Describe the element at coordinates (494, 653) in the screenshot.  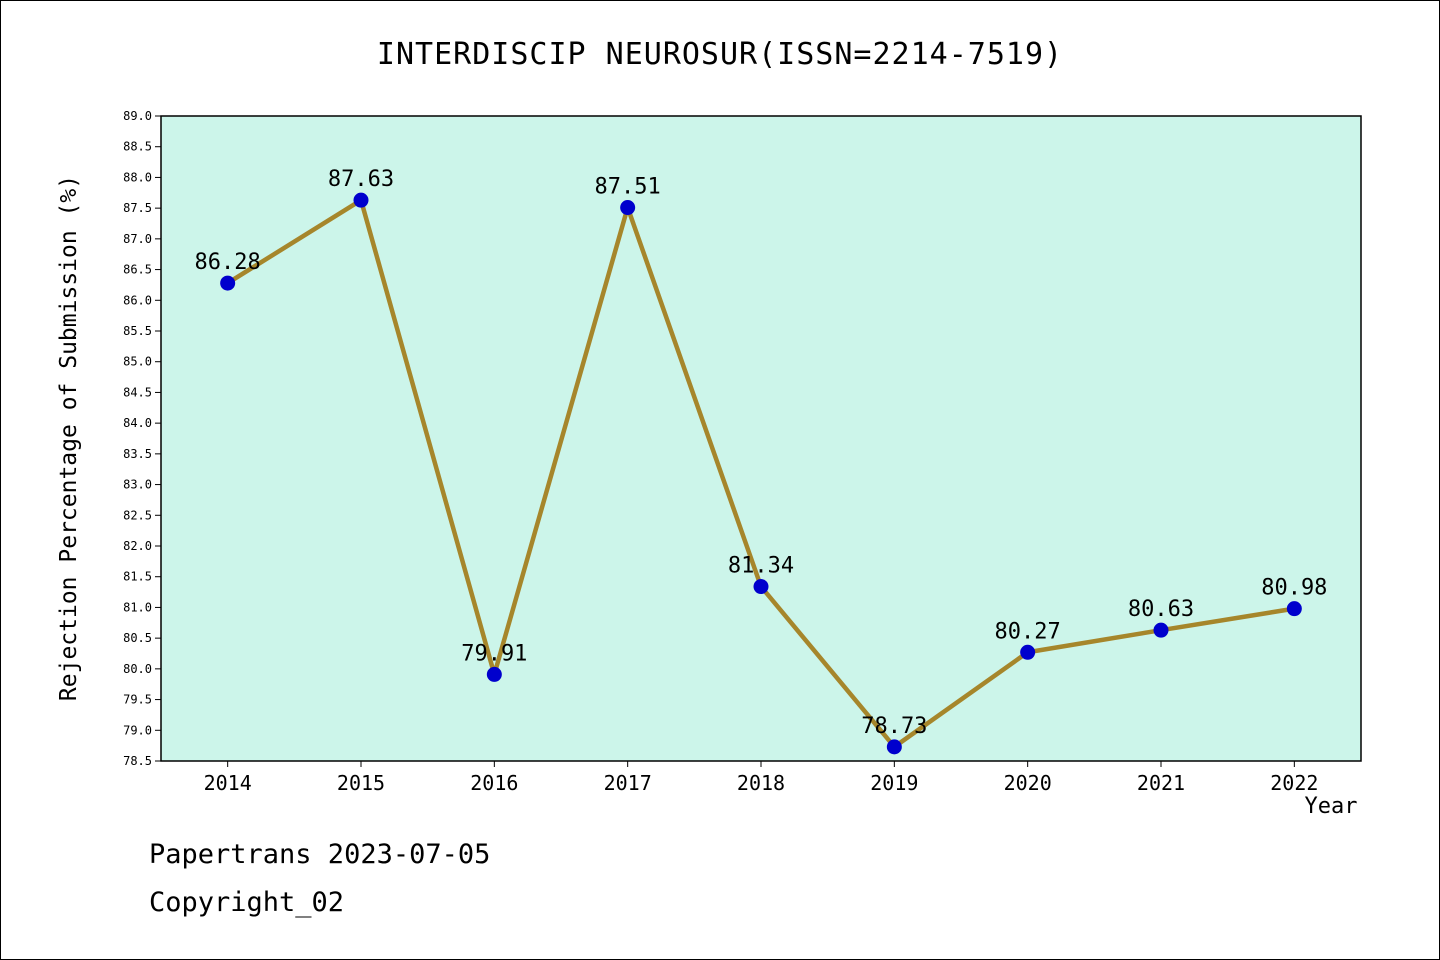
I see `data-point-label: 79.91` at that location.